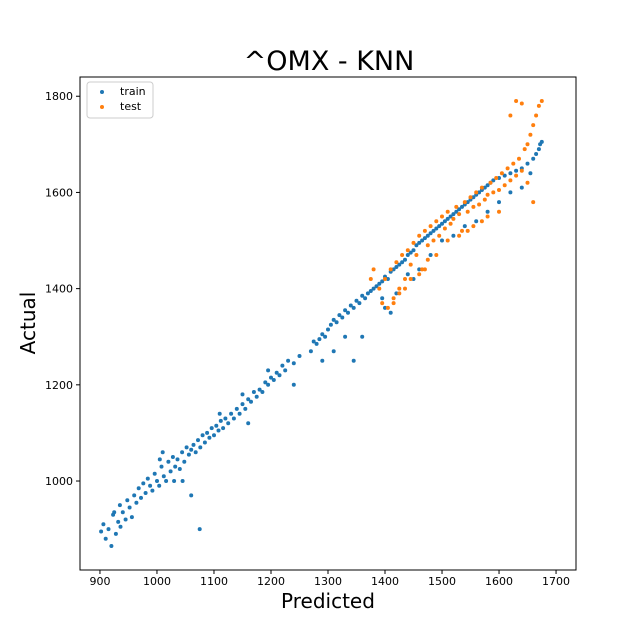 The width and height of the screenshot is (640, 640). Describe the element at coordinates (271, 581) in the screenshot. I see `x-tick-label: 1200` at that location.